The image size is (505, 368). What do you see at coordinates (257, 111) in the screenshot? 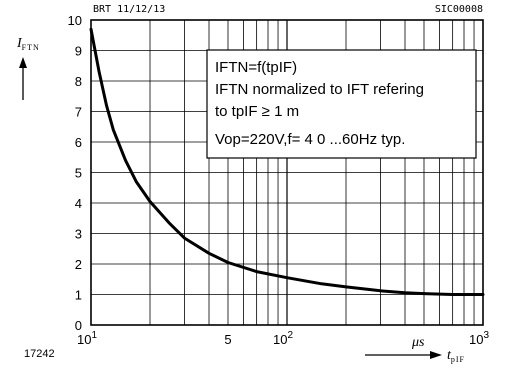
I see `annotation-line-3: to tpIF ≥ 1 m` at bounding box center [257, 111].